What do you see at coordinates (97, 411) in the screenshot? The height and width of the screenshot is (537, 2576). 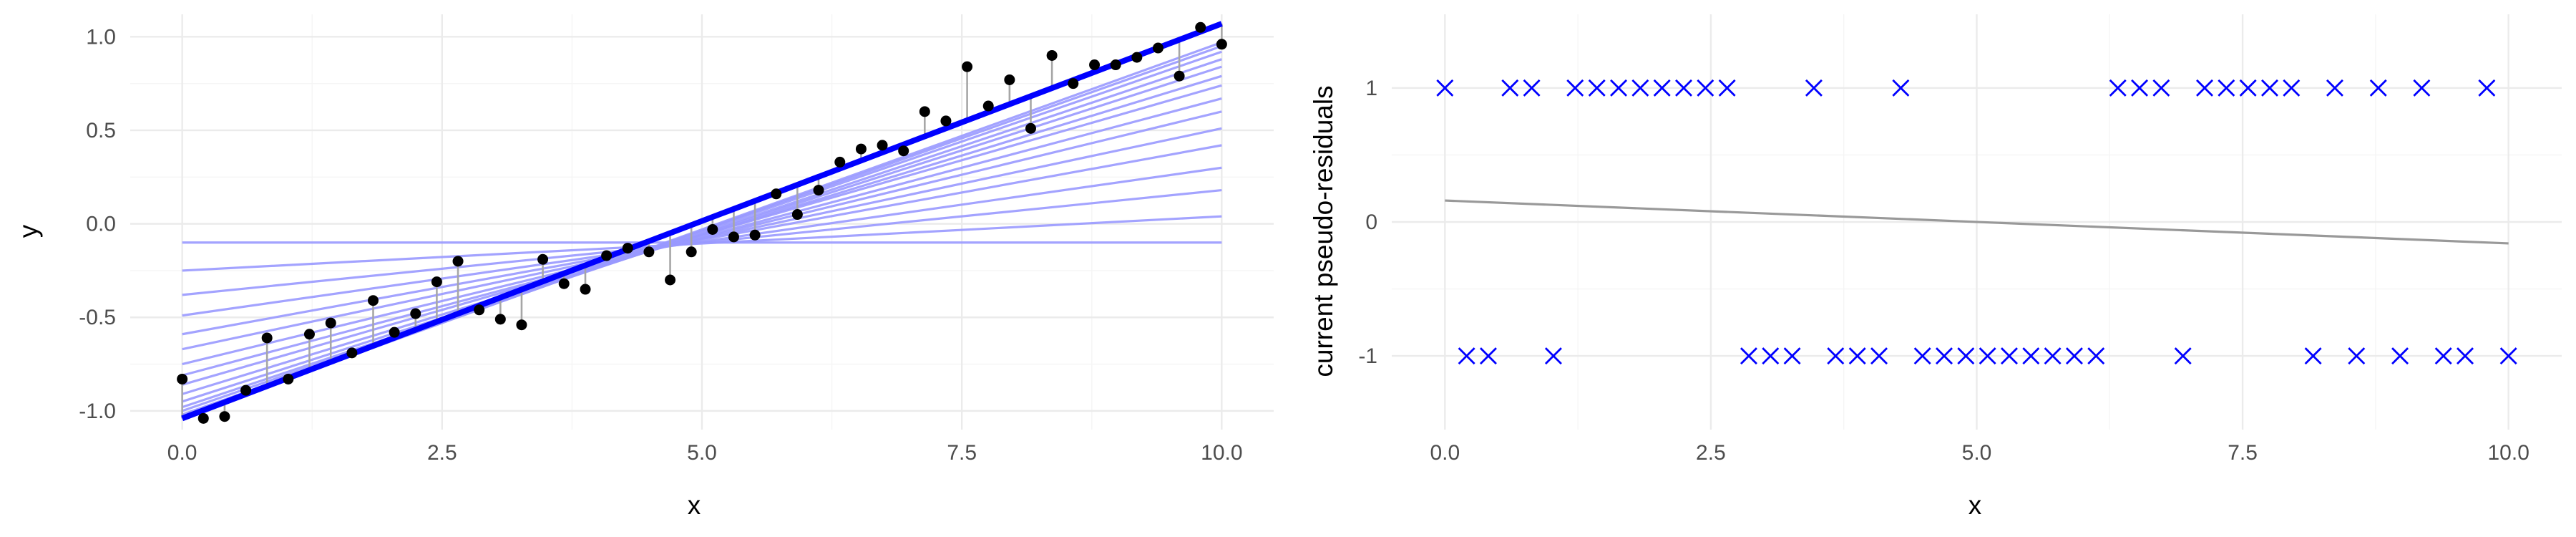 I see `fit-panel-y-tick-label: -1.0` at bounding box center [97, 411].